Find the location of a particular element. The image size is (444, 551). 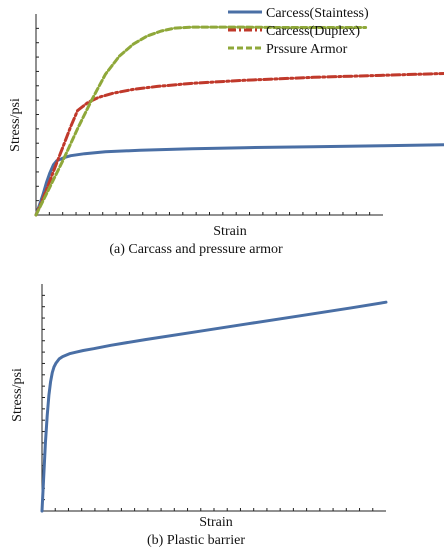

legend-label-3: Prssure Armor is located at coordinates (307, 49).